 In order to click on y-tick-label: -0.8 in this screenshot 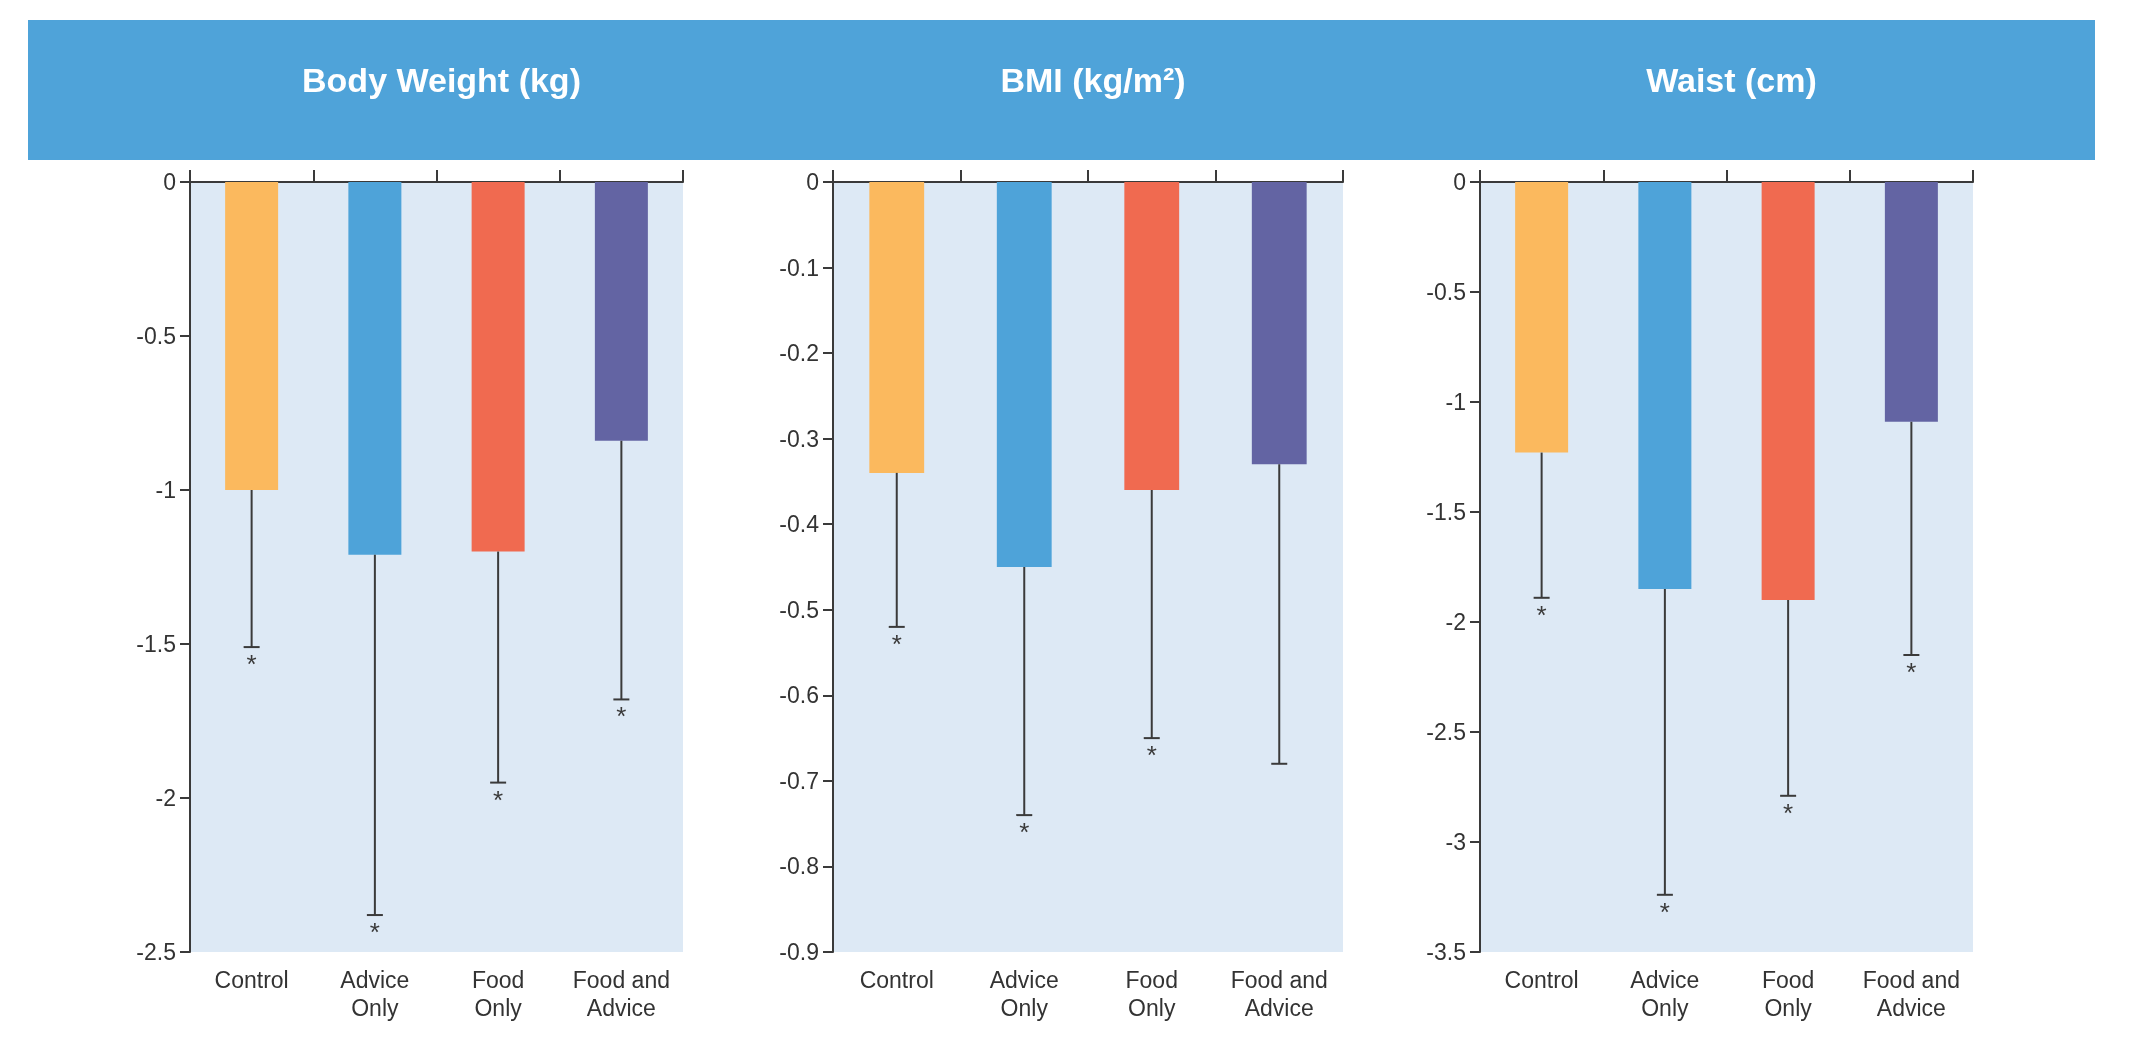, I will do `click(799, 866)`.